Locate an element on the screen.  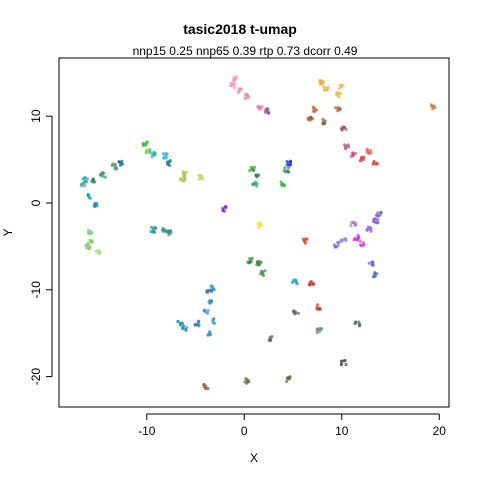
x-tick-label-2: 10 is located at coordinates (342, 431).